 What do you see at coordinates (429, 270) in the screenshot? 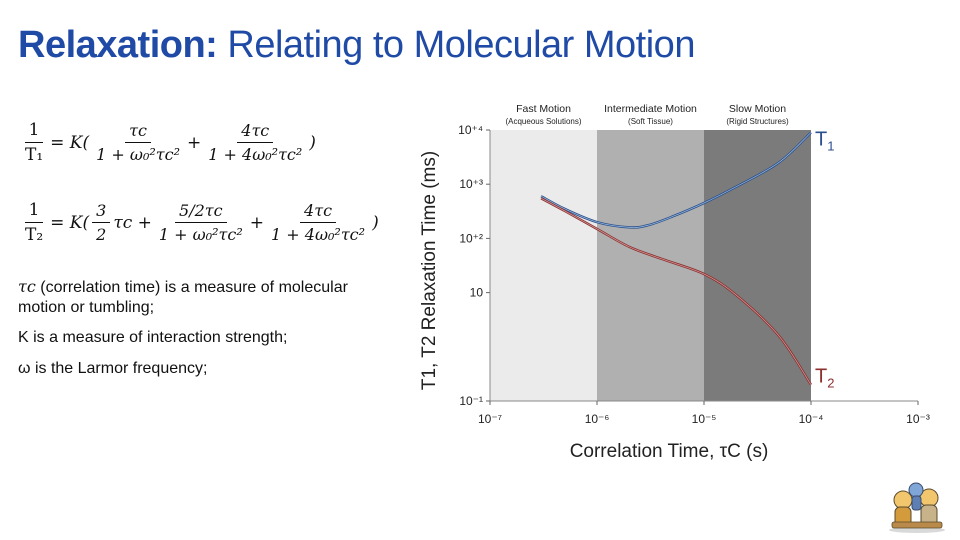
I see `y-axis-label: T1, T2 Relaxation Time (ms)` at bounding box center [429, 270].